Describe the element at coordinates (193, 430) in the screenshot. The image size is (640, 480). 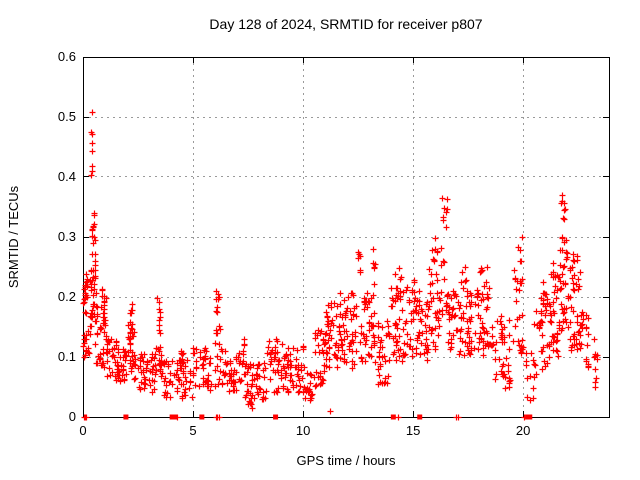
I see `x-tick-label: 5` at that location.